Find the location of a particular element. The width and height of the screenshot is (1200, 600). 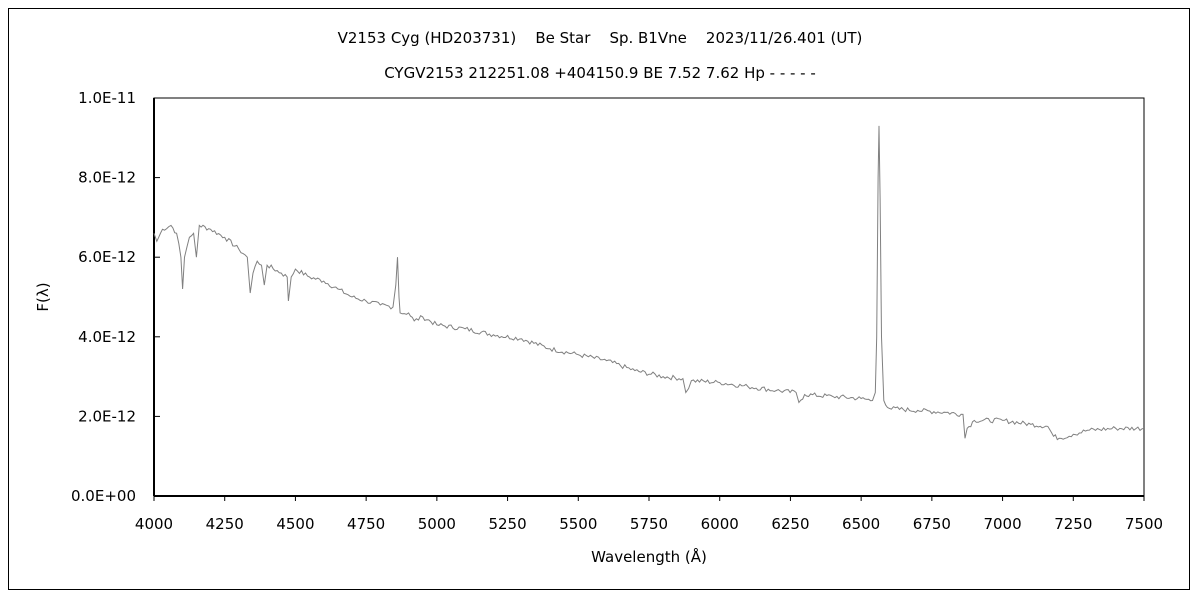

x-tick-label: 5750 is located at coordinates (649, 524).